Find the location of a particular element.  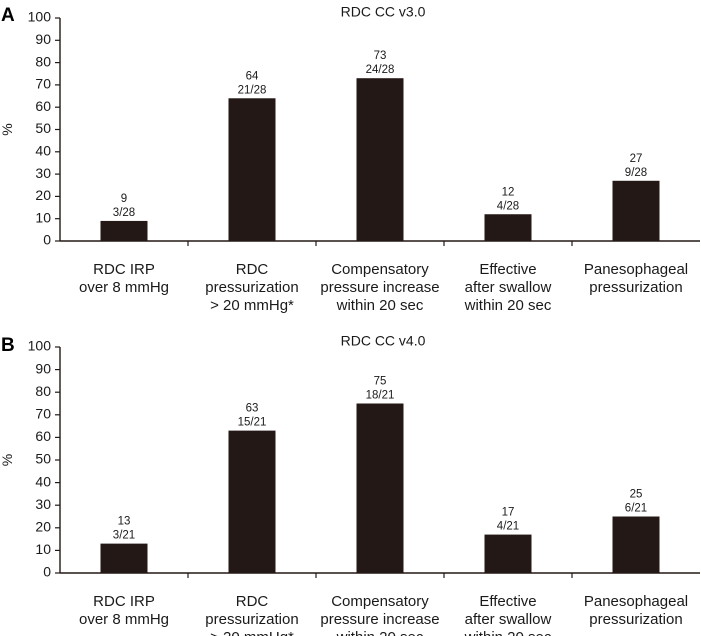

chart-1-category-label-5-line-1: Panesophageal is located at coordinates (636, 269).